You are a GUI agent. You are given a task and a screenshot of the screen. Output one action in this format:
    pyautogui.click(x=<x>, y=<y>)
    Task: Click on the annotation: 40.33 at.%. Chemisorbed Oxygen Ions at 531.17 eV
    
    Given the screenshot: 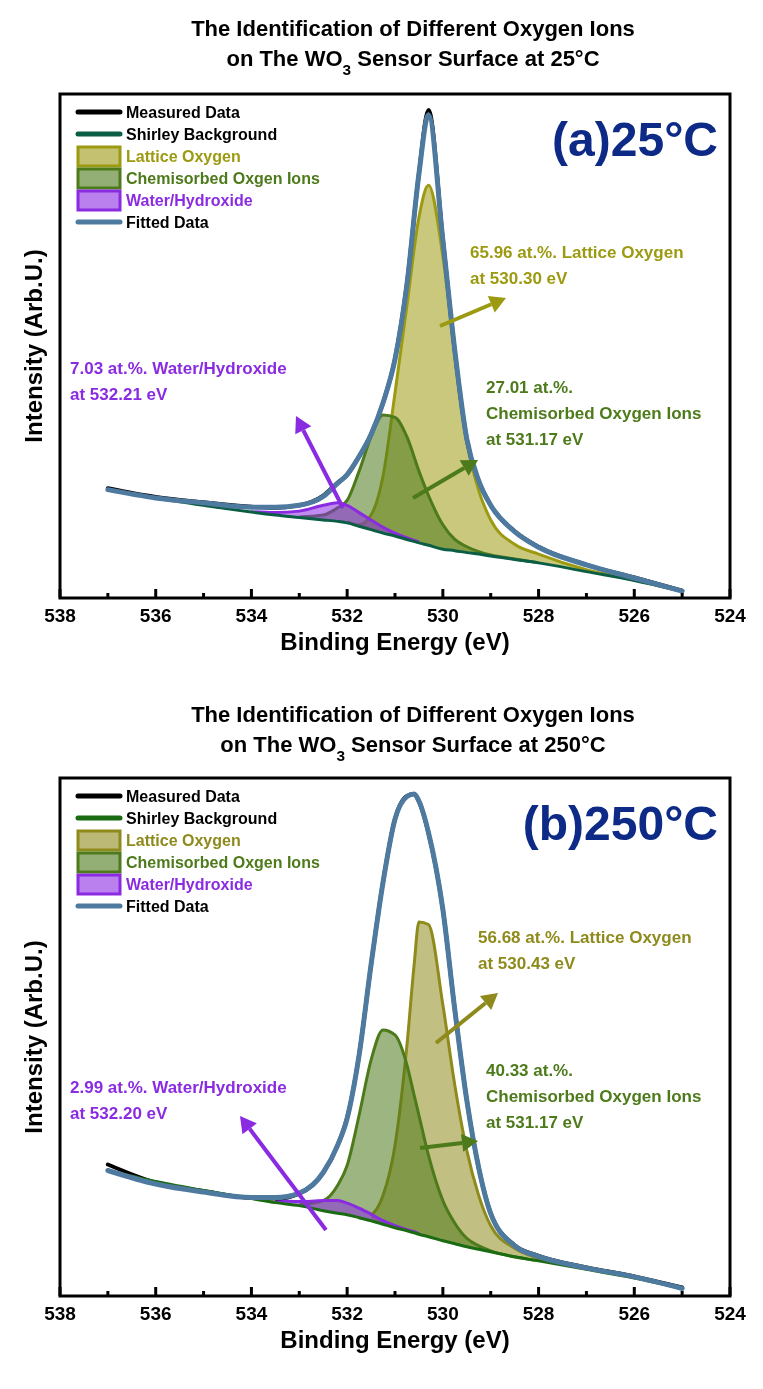 What is the action you would take?
    pyautogui.click(x=594, y=1096)
    